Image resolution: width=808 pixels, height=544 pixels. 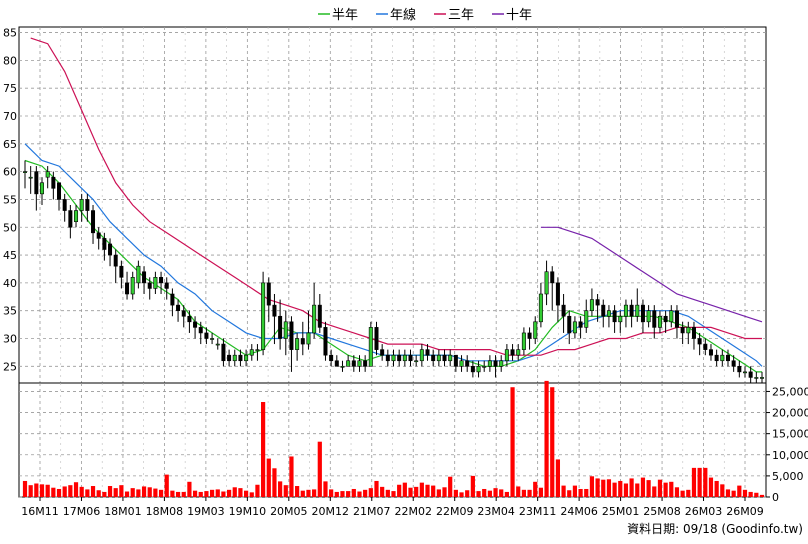 I want to click on price-y-tick-label: 55, so click(x=10, y=199).